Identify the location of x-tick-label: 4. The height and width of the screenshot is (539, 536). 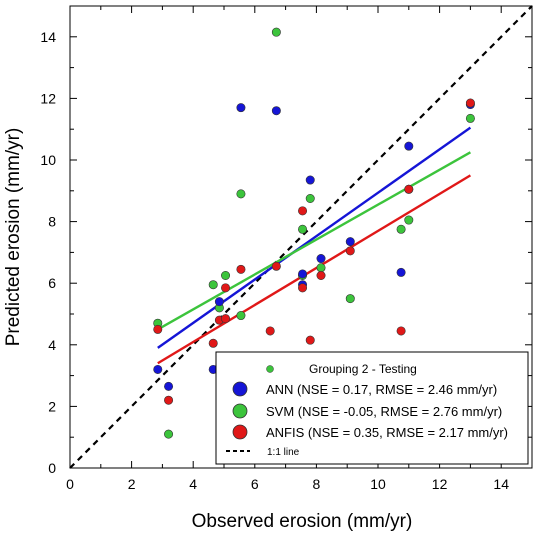
(193, 484).